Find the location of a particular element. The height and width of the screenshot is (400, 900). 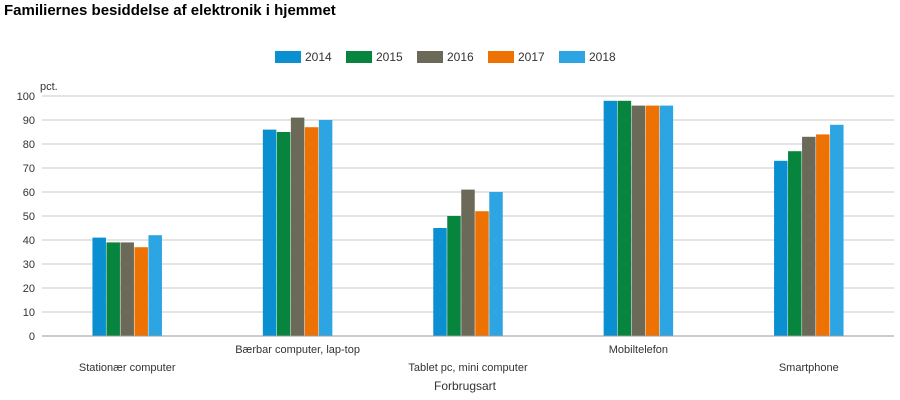

legend: 2014 2015 2016 2017 2018 is located at coordinates (445, 57).